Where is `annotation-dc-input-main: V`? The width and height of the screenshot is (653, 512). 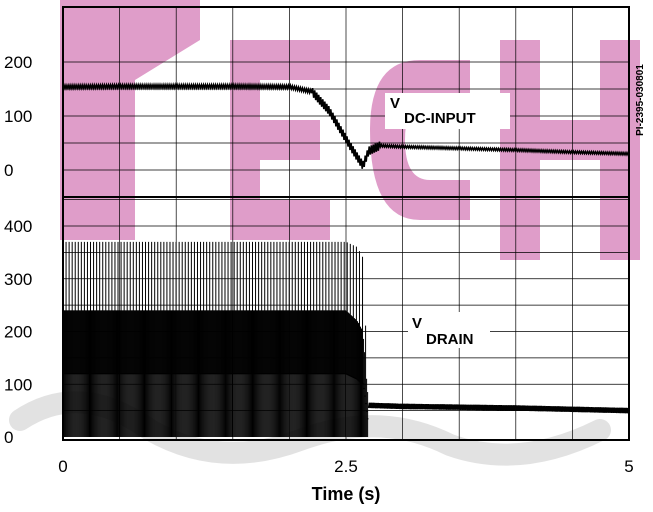 annotation-dc-input-main: V is located at coordinates (395, 103).